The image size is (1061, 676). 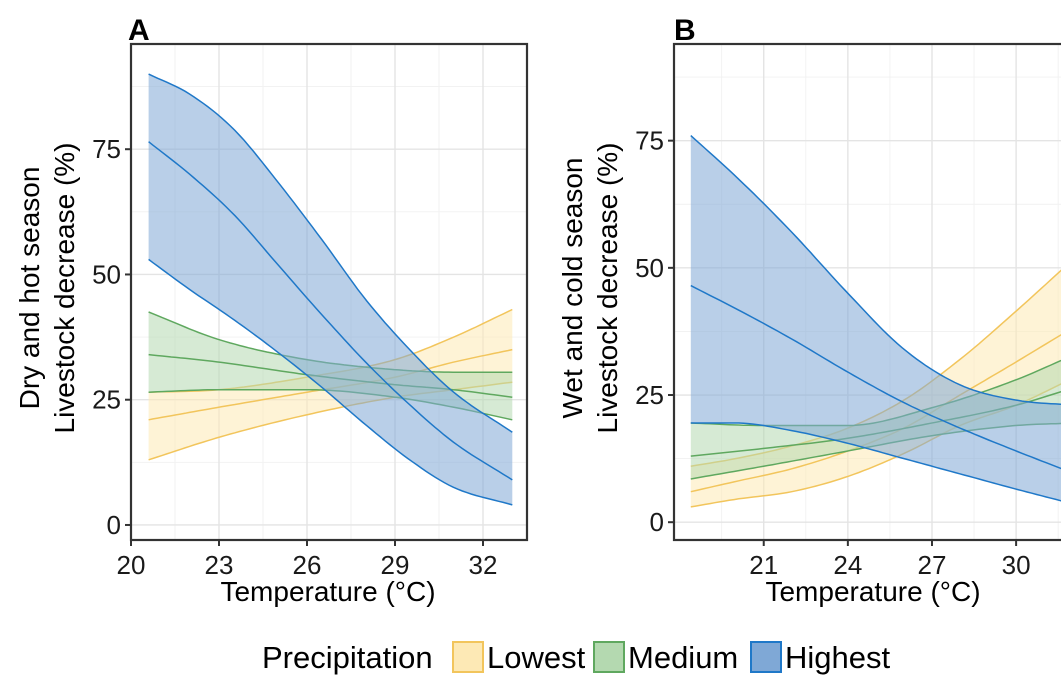 I want to click on x-tick-label: 26, so click(x=307, y=565).